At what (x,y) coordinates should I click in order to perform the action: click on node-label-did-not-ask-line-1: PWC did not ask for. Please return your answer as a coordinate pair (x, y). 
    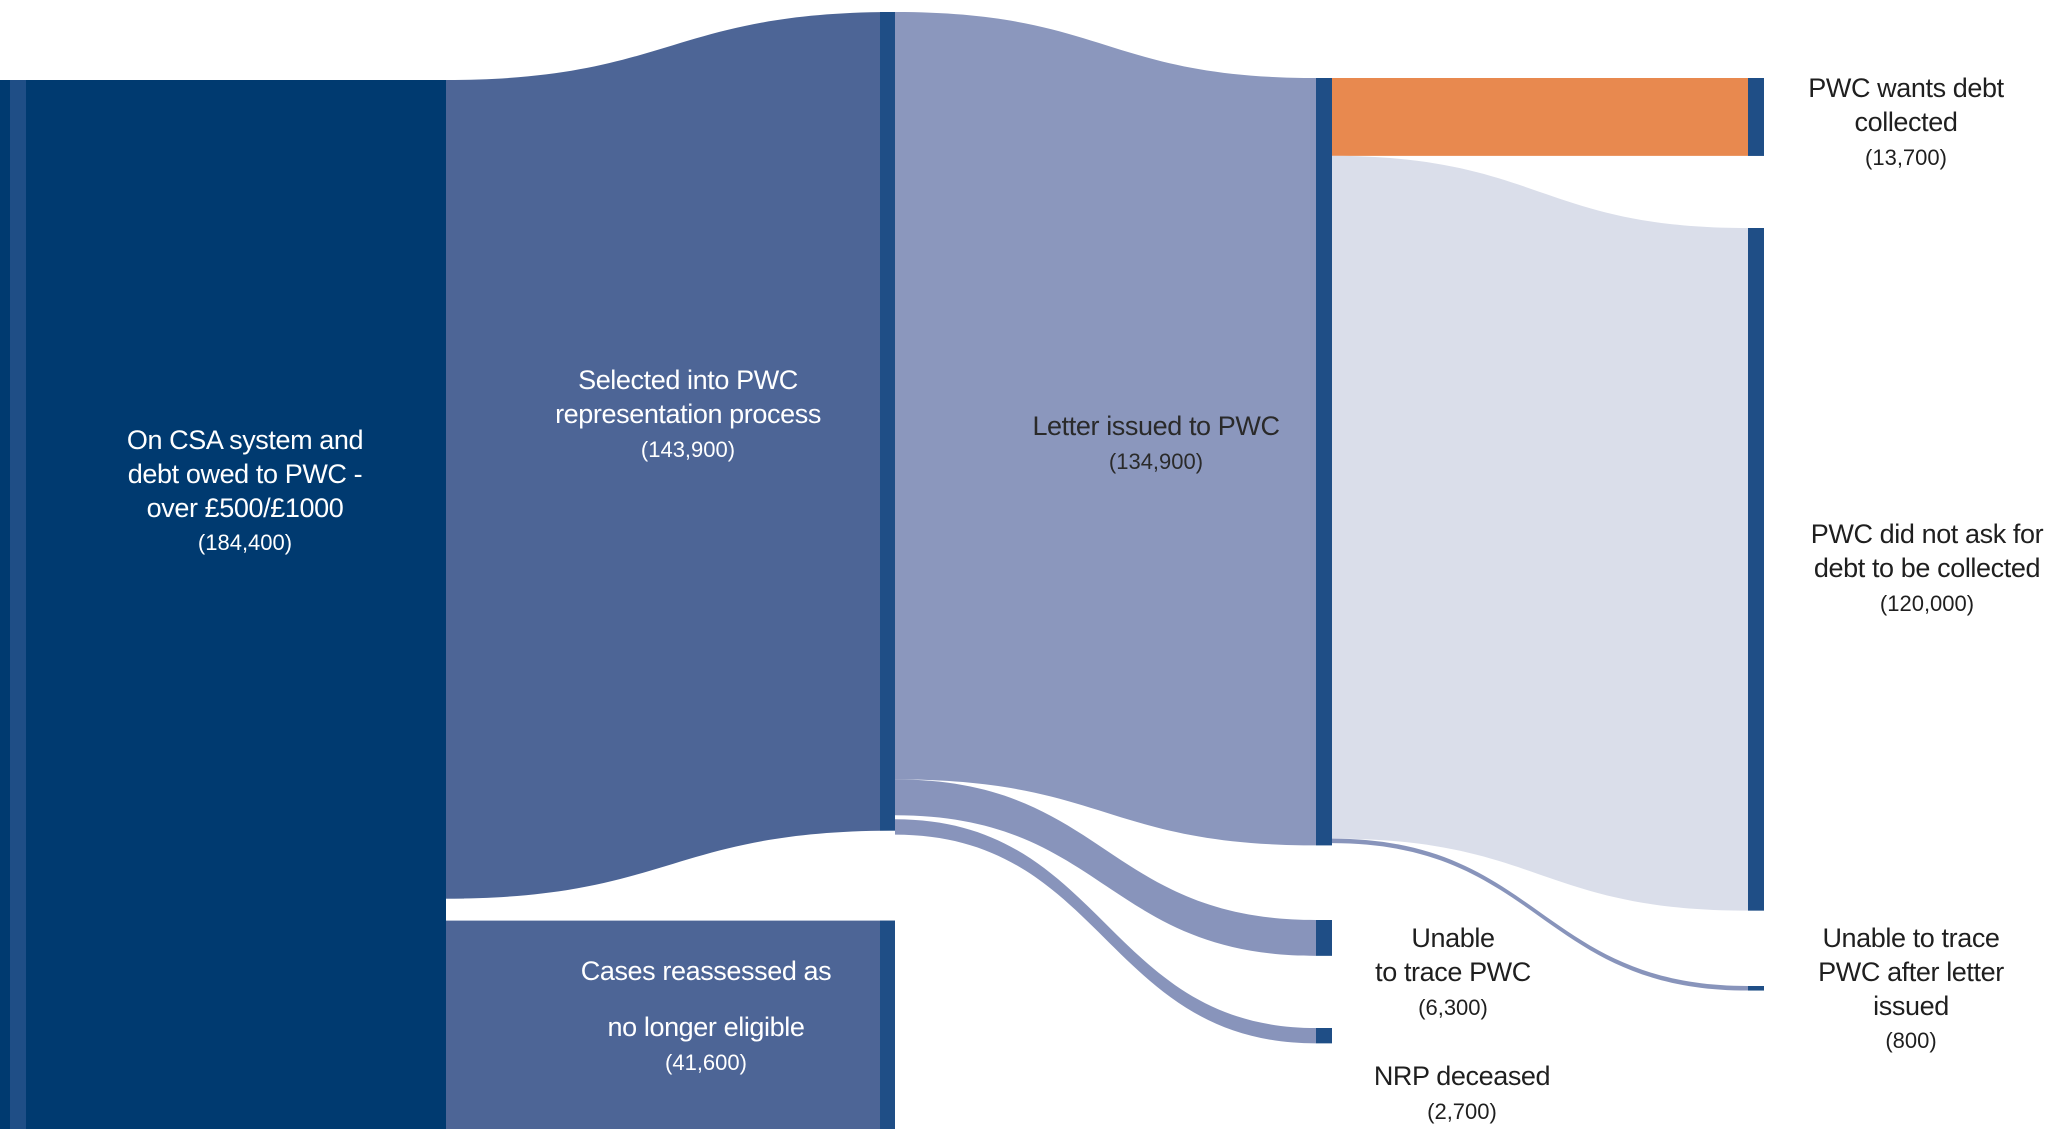
    Looking at the image, I should click on (1927, 534).